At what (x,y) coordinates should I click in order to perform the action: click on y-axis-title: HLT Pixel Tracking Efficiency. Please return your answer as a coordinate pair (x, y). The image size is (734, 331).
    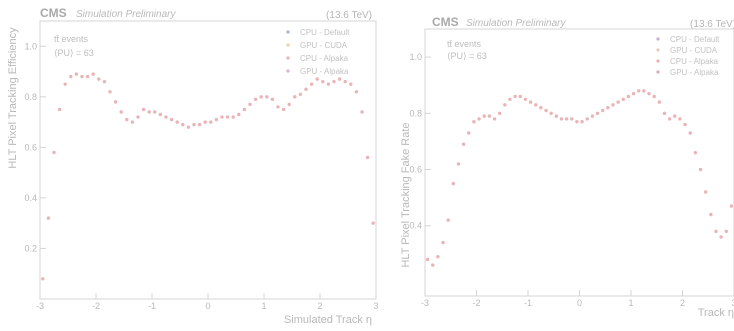
    Looking at the image, I should click on (13, 98).